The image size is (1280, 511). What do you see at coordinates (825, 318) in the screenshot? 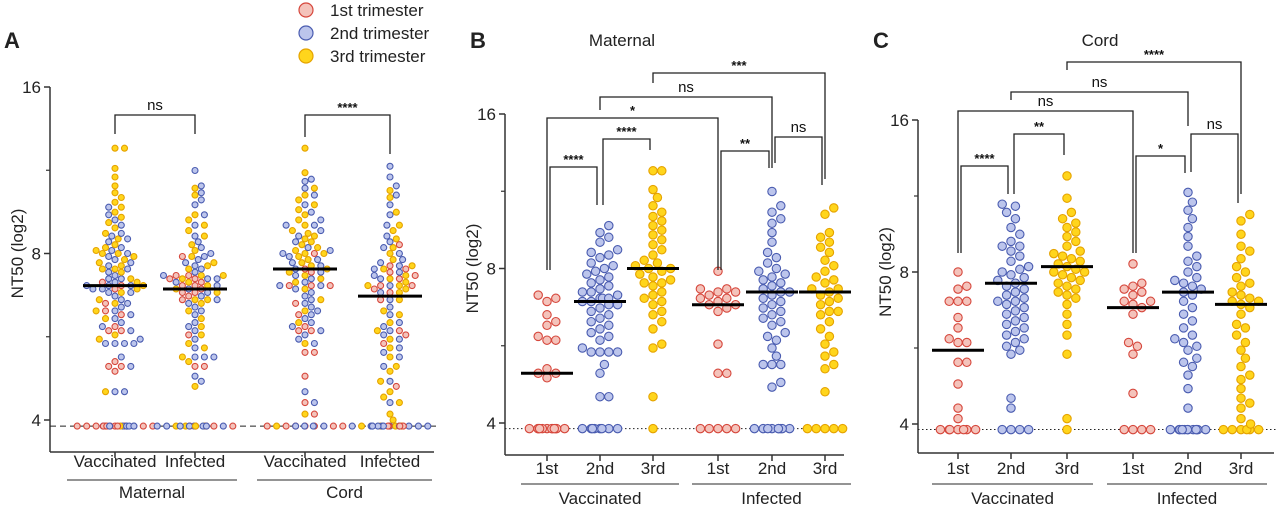
I see `group-infected-3rd` at bounding box center [825, 318].